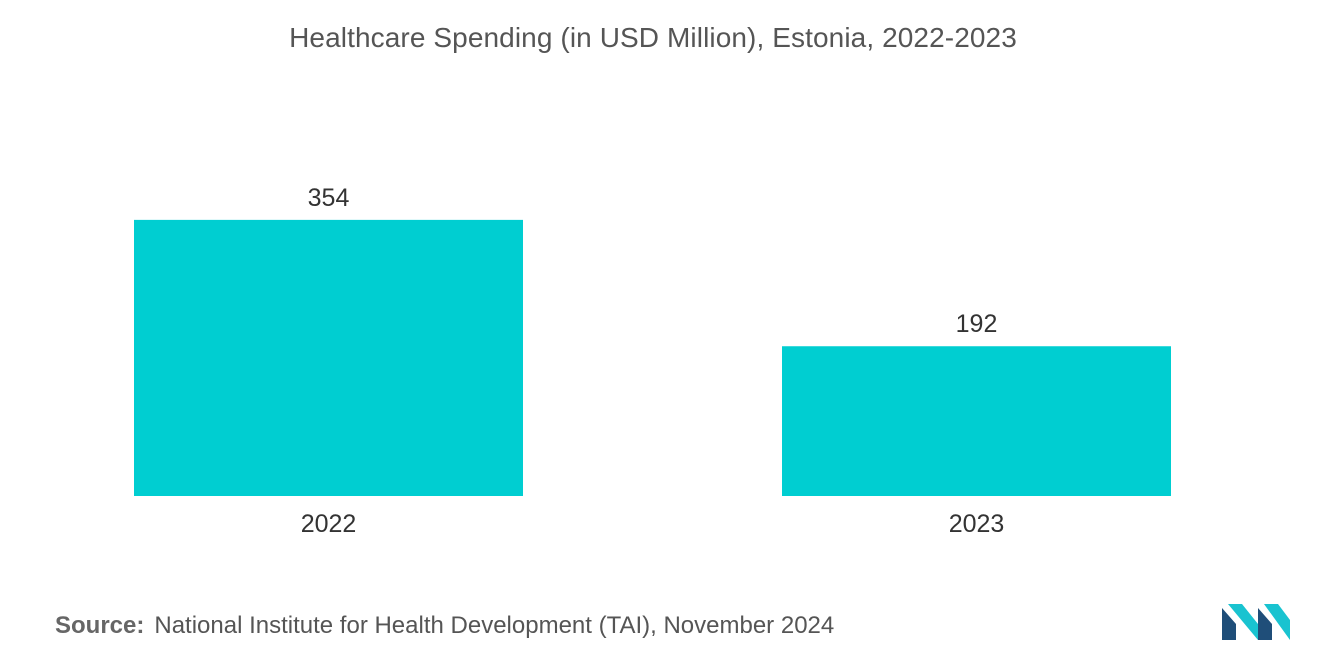  What do you see at coordinates (328, 357) in the screenshot?
I see `bar-2022` at bounding box center [328, 357].